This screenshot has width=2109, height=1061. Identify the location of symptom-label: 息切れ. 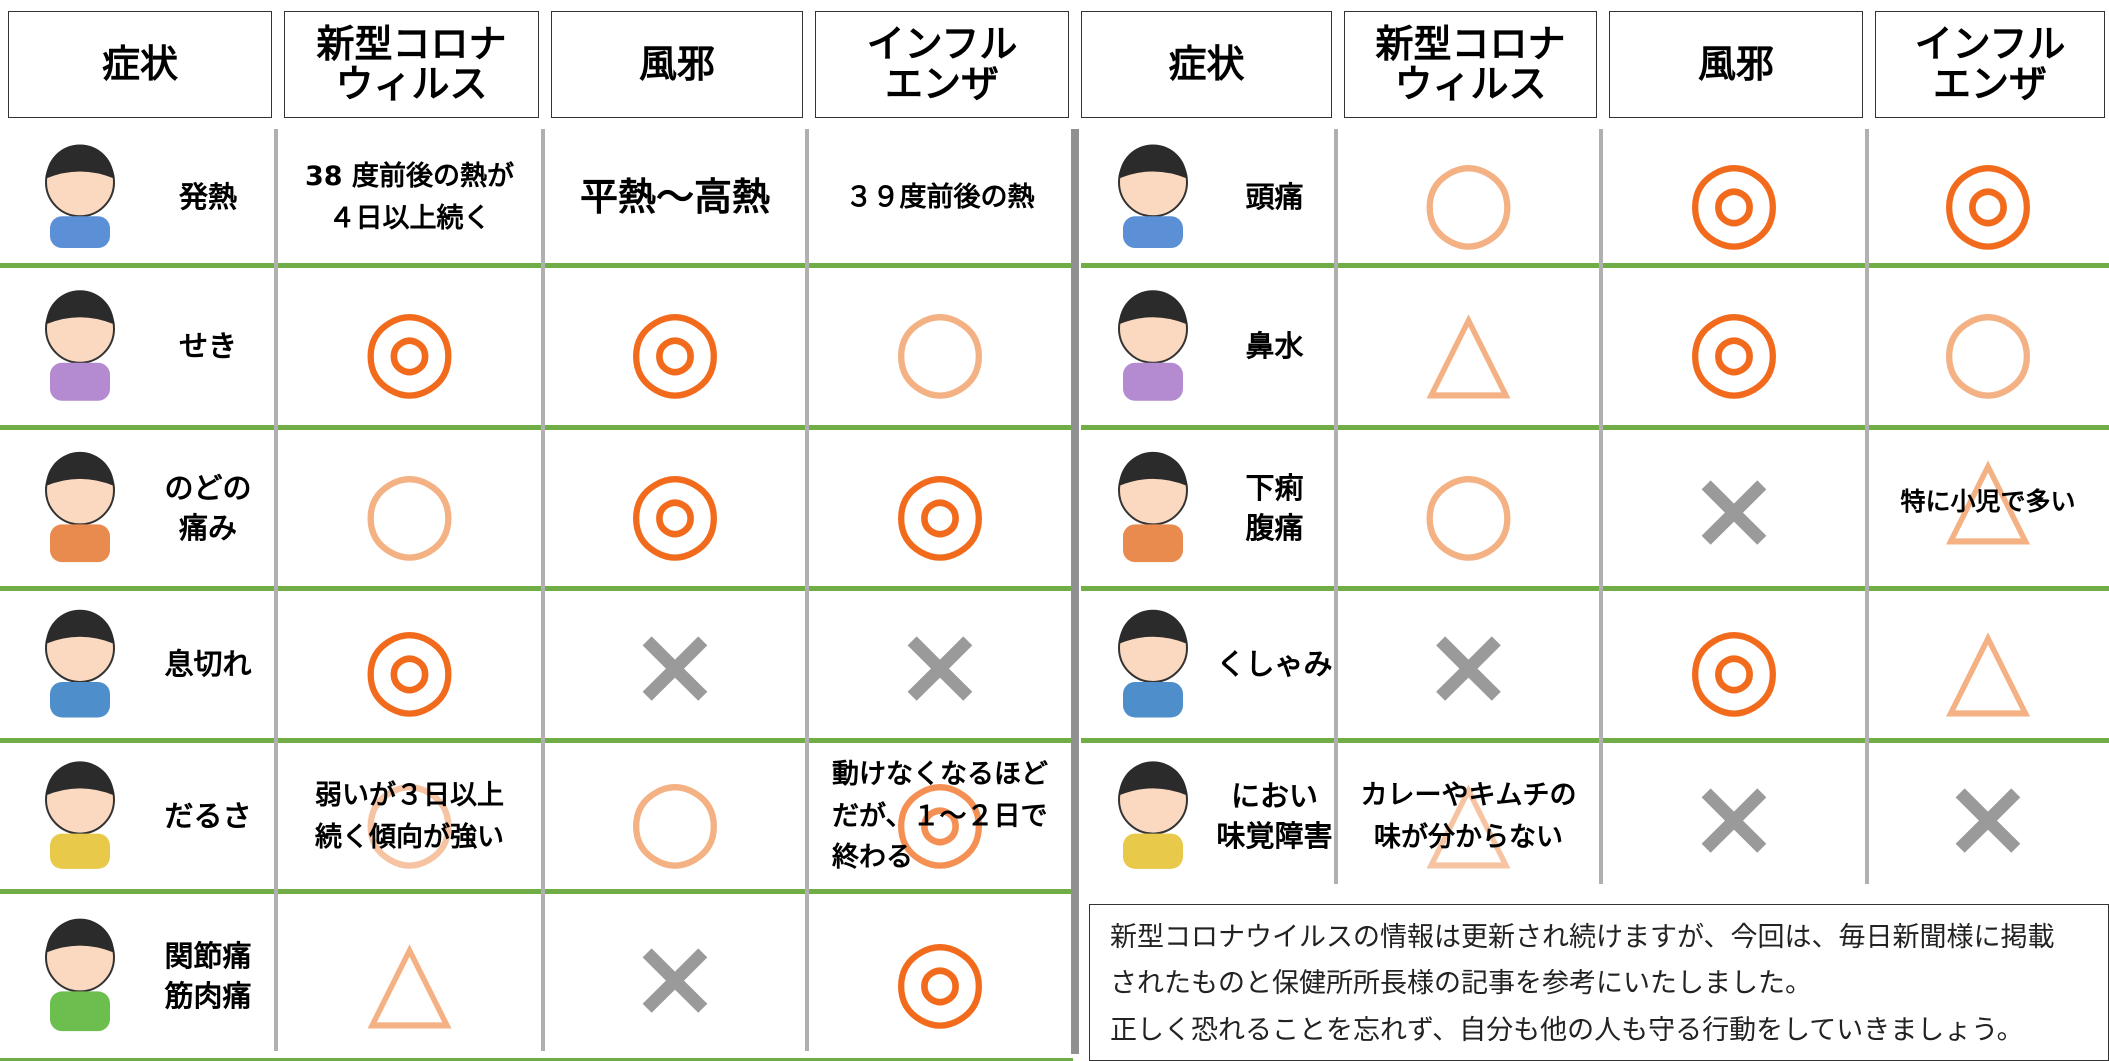
(208, 665).